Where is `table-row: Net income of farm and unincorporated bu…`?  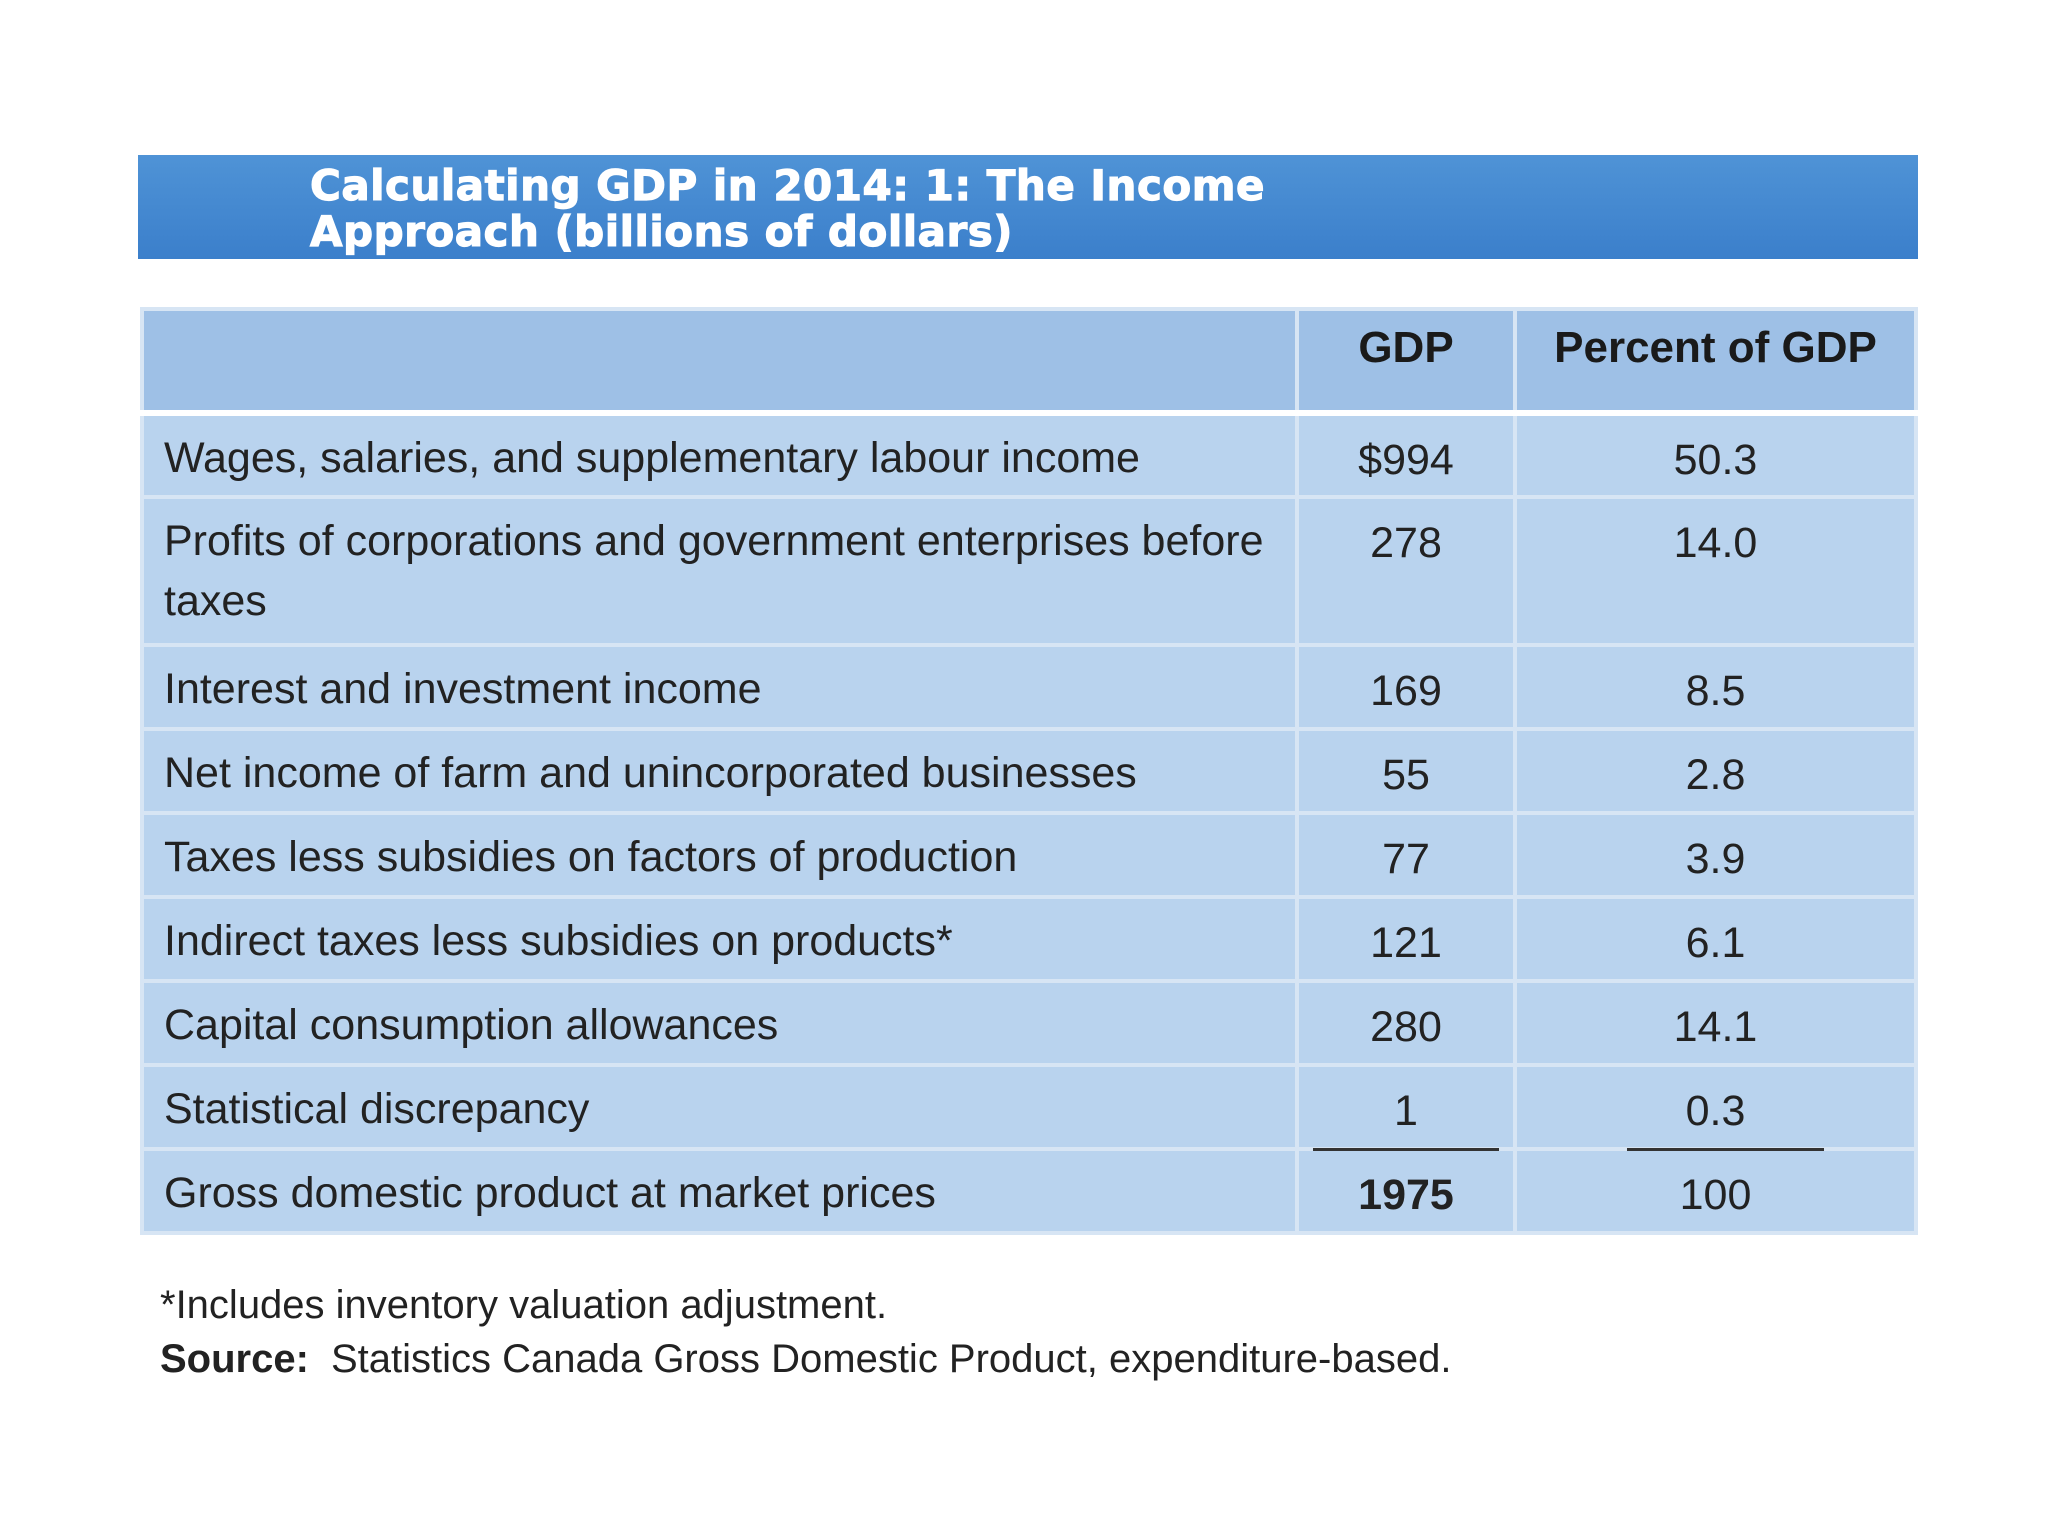
table-row: Net income of farm and unincorporated bu… is located at coordinates (1029, 771).